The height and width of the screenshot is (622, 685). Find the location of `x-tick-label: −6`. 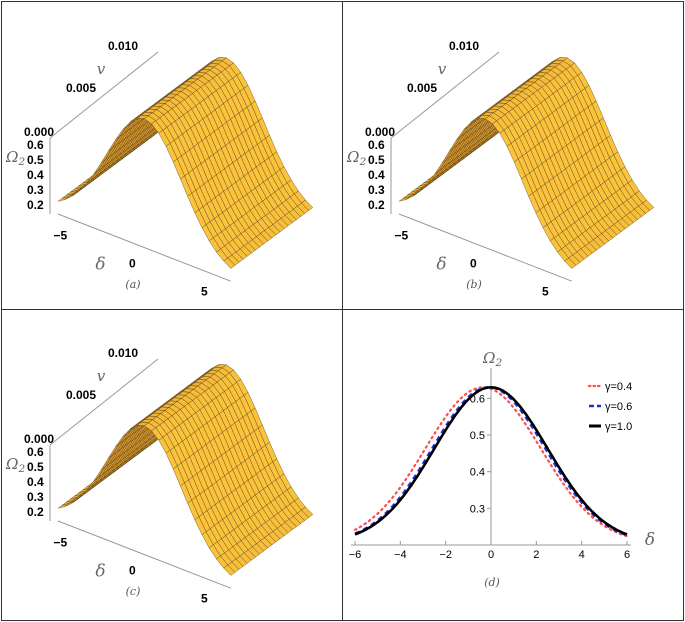

x-tick-label: −6 is located at coordinates (355, 555).